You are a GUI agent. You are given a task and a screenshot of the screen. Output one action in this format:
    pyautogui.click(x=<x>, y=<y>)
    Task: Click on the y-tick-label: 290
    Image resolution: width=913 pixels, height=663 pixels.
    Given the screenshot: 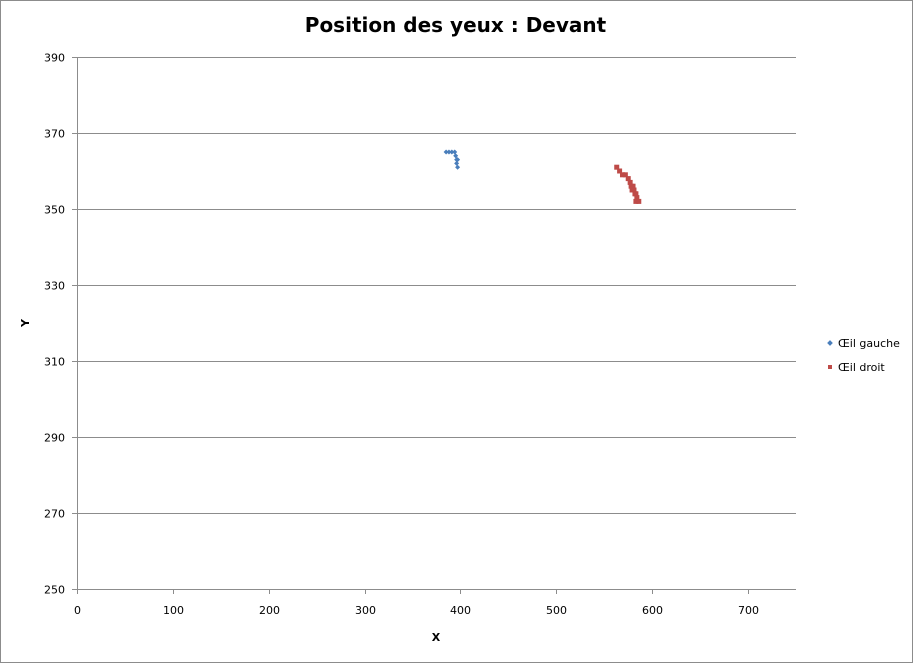 What is the action you would take?
    pyautogui.click(x=54, y=438)
    